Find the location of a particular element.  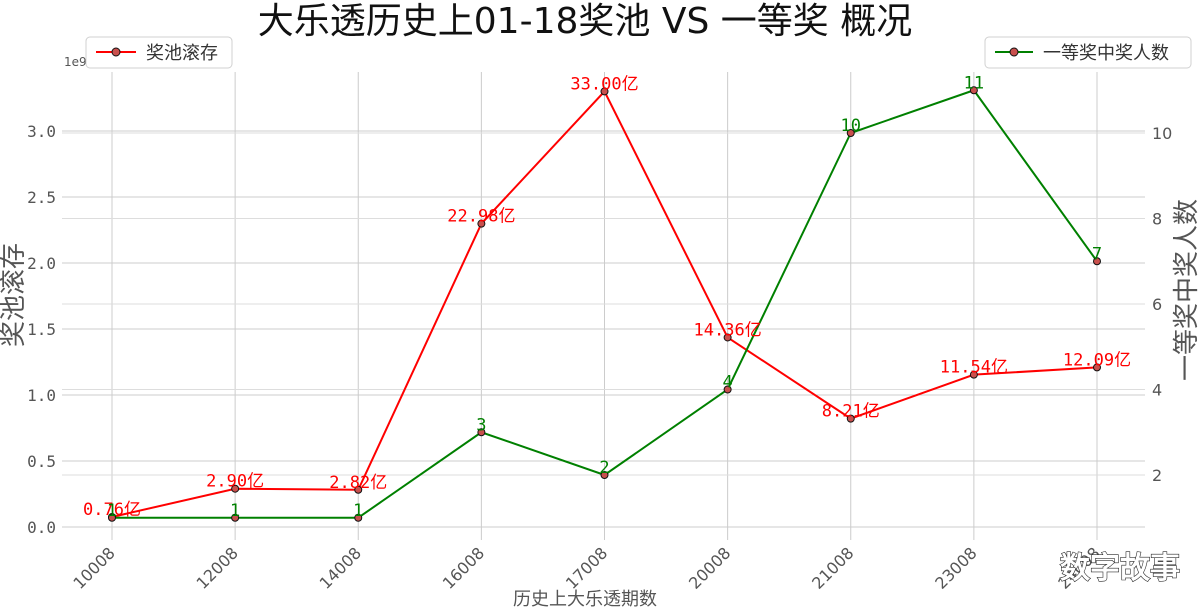

legend-right-label: 一等奖中奖人数 is located at coordinates (1106, 53).